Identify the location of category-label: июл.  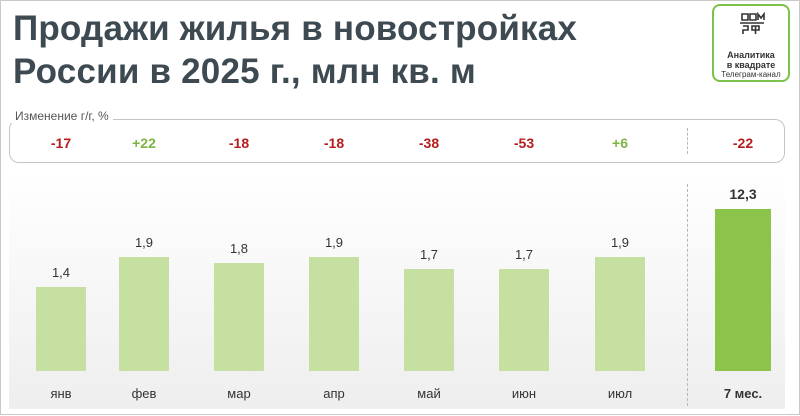
(620, 393).